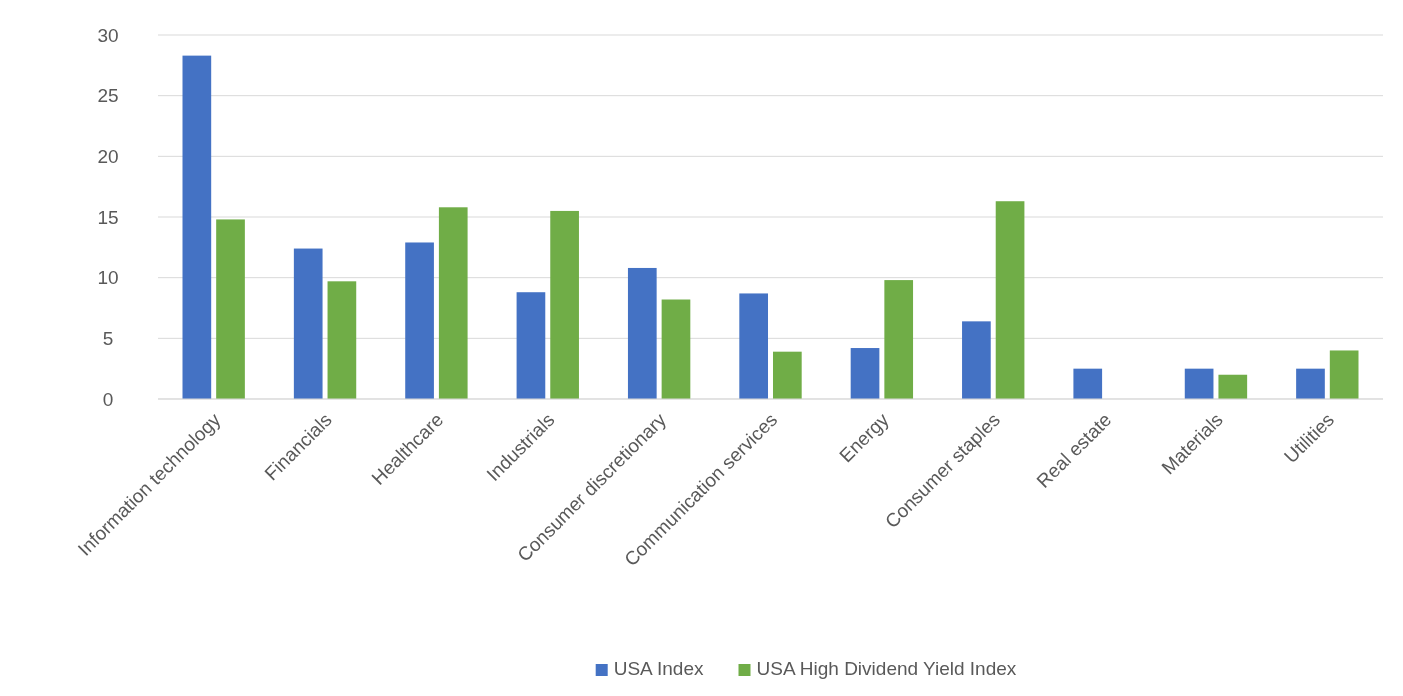 Image resolution: width=1403 pixels, height=696 pixels. Describe the element at coordinates (108, 399) in the screenshot. I see `y-tick-label: 0` at that location.